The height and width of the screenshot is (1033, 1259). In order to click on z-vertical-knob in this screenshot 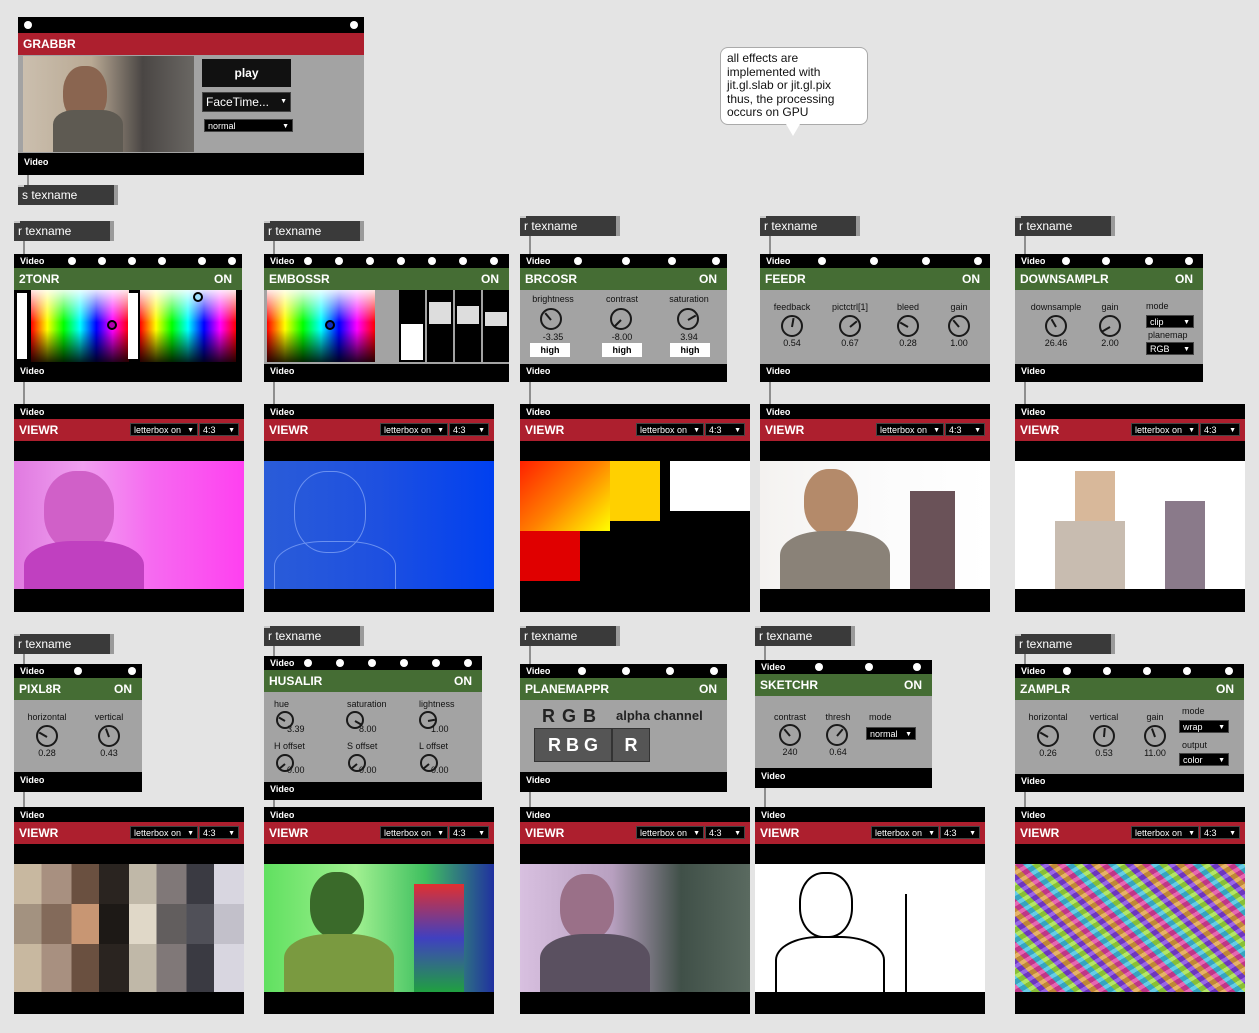, I will do `click(1104, 736)`.